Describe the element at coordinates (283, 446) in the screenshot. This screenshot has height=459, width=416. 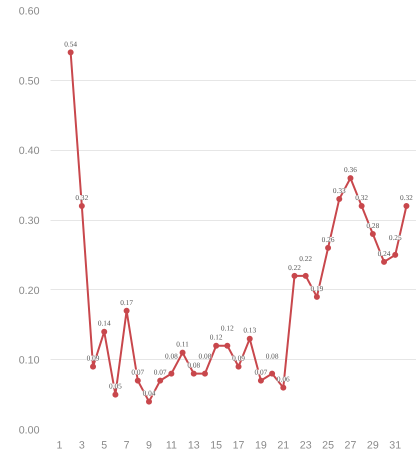
I see `x-tick-label: 21` at that location.